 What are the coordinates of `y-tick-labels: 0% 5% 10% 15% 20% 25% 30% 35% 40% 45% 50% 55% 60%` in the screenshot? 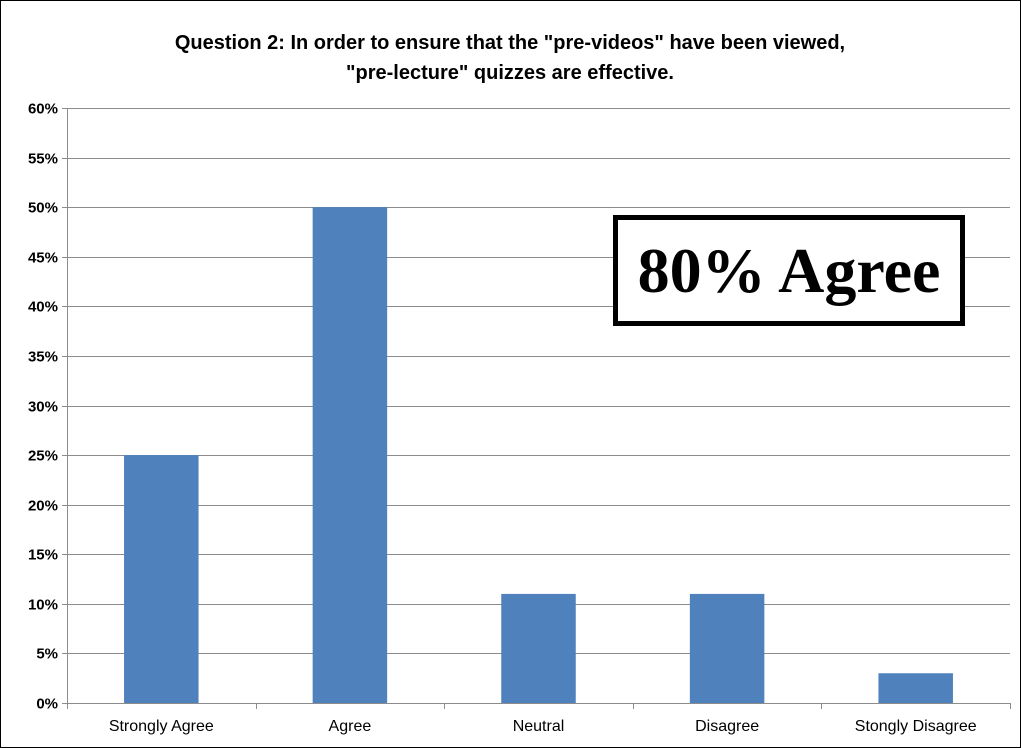 It's located at (43, 407).